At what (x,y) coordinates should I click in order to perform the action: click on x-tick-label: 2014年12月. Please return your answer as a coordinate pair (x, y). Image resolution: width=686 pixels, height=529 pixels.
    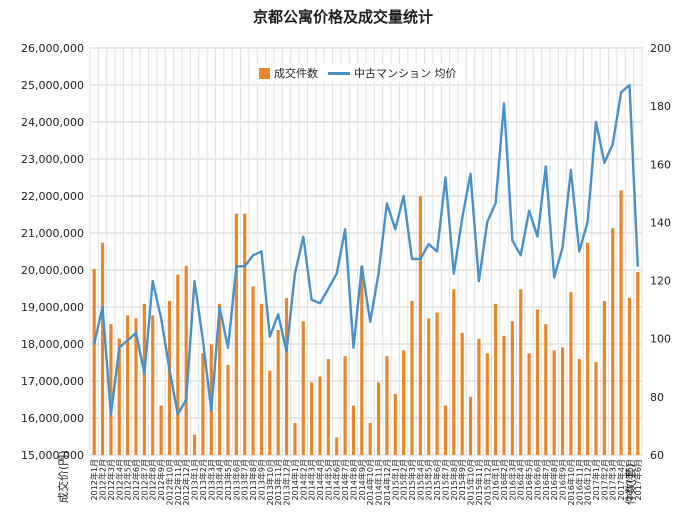
    Looking at the image, I should click on (387, 482).